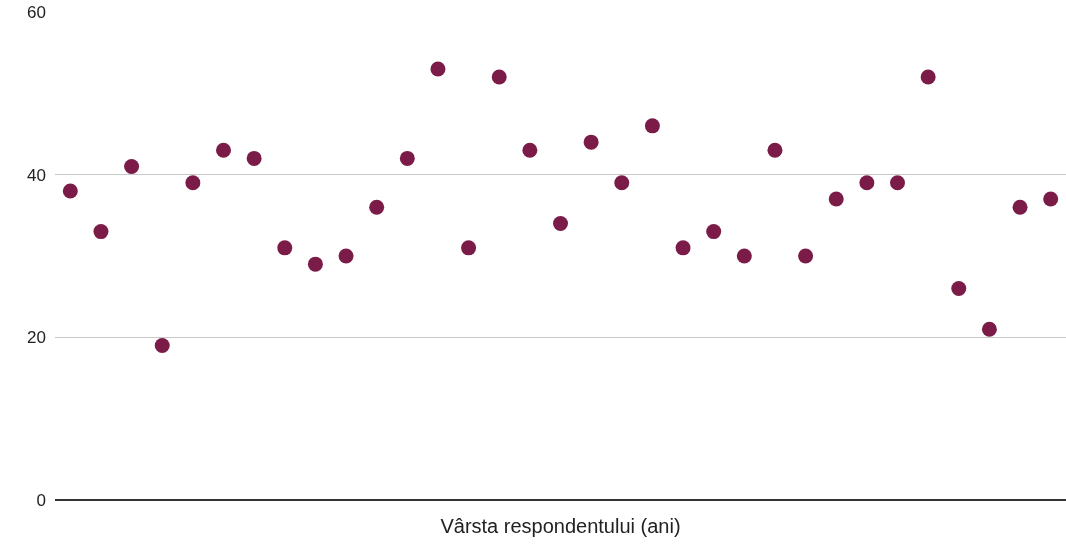 The width and height of the screenshot is (1066, 560). Describe the element at coordinates (36, 175) in the screenshot. I see `y-tick-label: 40` at that location.